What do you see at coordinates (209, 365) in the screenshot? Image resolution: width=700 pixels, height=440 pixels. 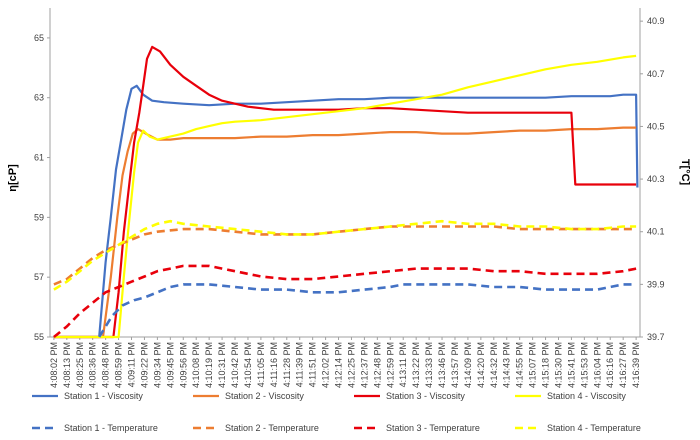 I see `x-tick-label: 4:10:19 PM` at bounding box center [209, 365].